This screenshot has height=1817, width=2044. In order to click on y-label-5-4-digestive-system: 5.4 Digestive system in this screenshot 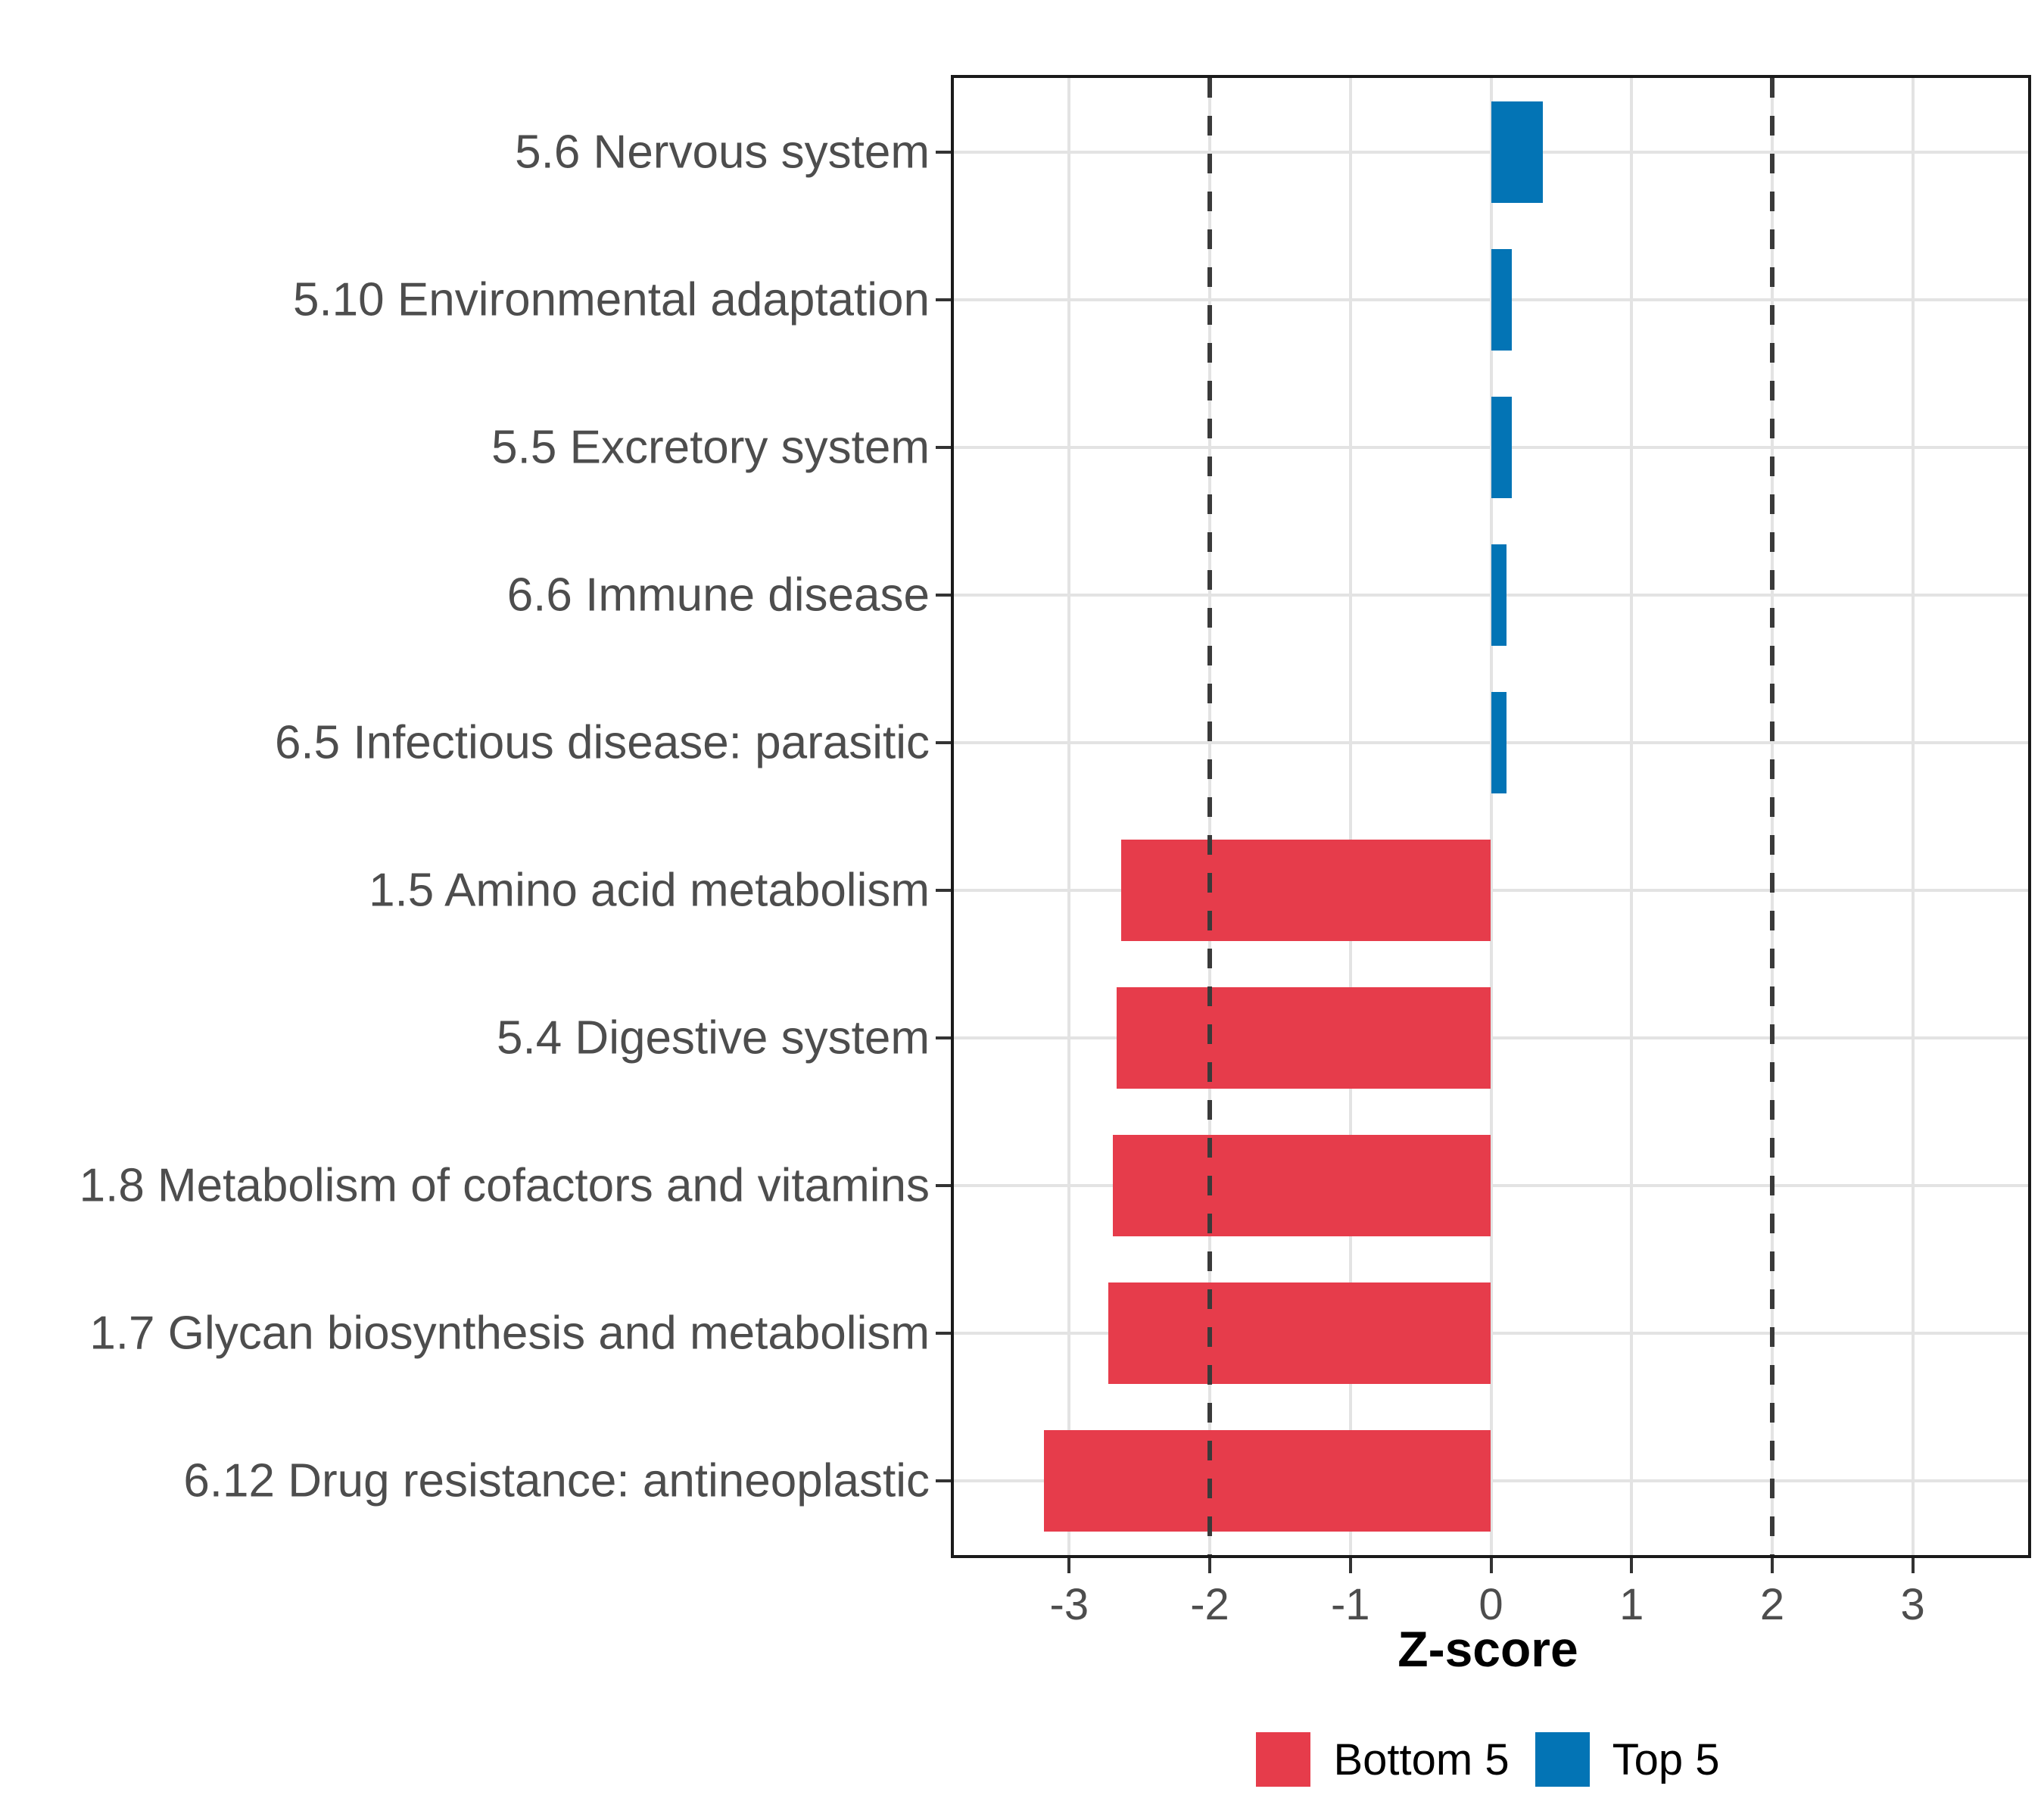, I will do `click(713, 1037)`.